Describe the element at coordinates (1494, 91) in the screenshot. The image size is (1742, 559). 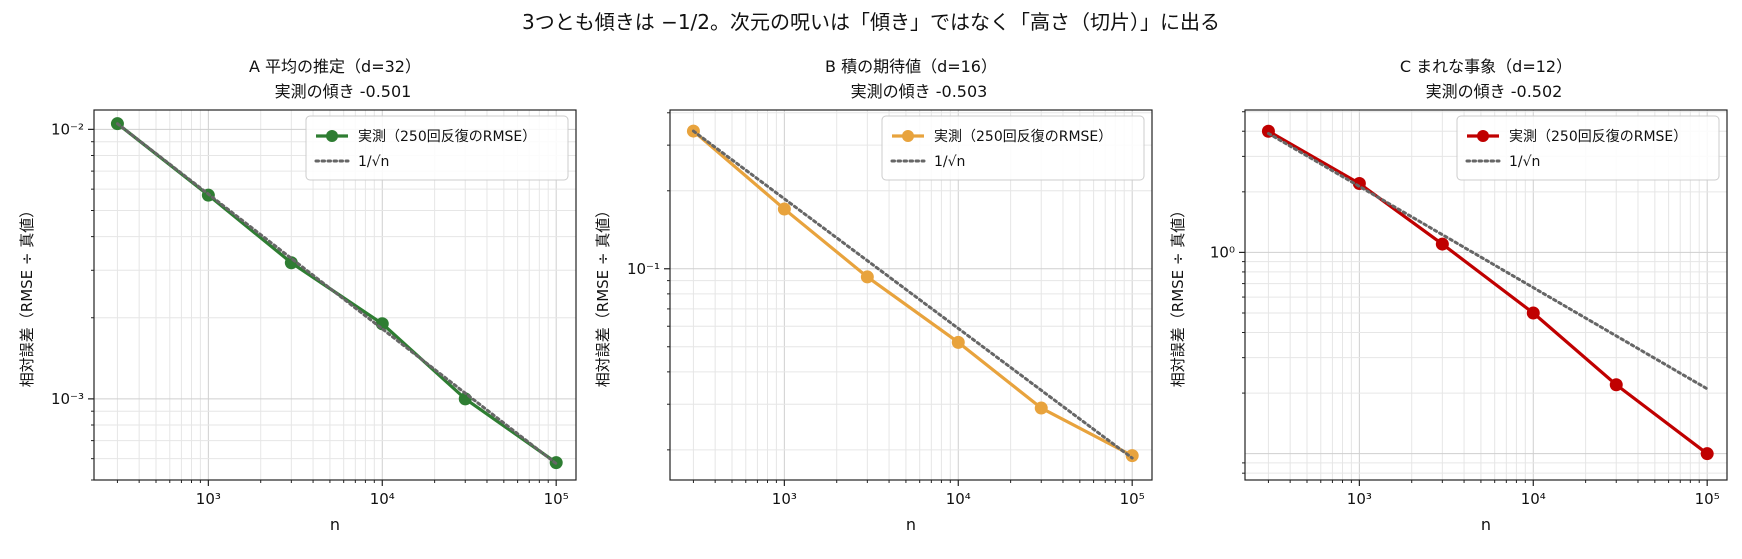
I see `chart-subtitle: 実測の傾き -0.502` at that location.